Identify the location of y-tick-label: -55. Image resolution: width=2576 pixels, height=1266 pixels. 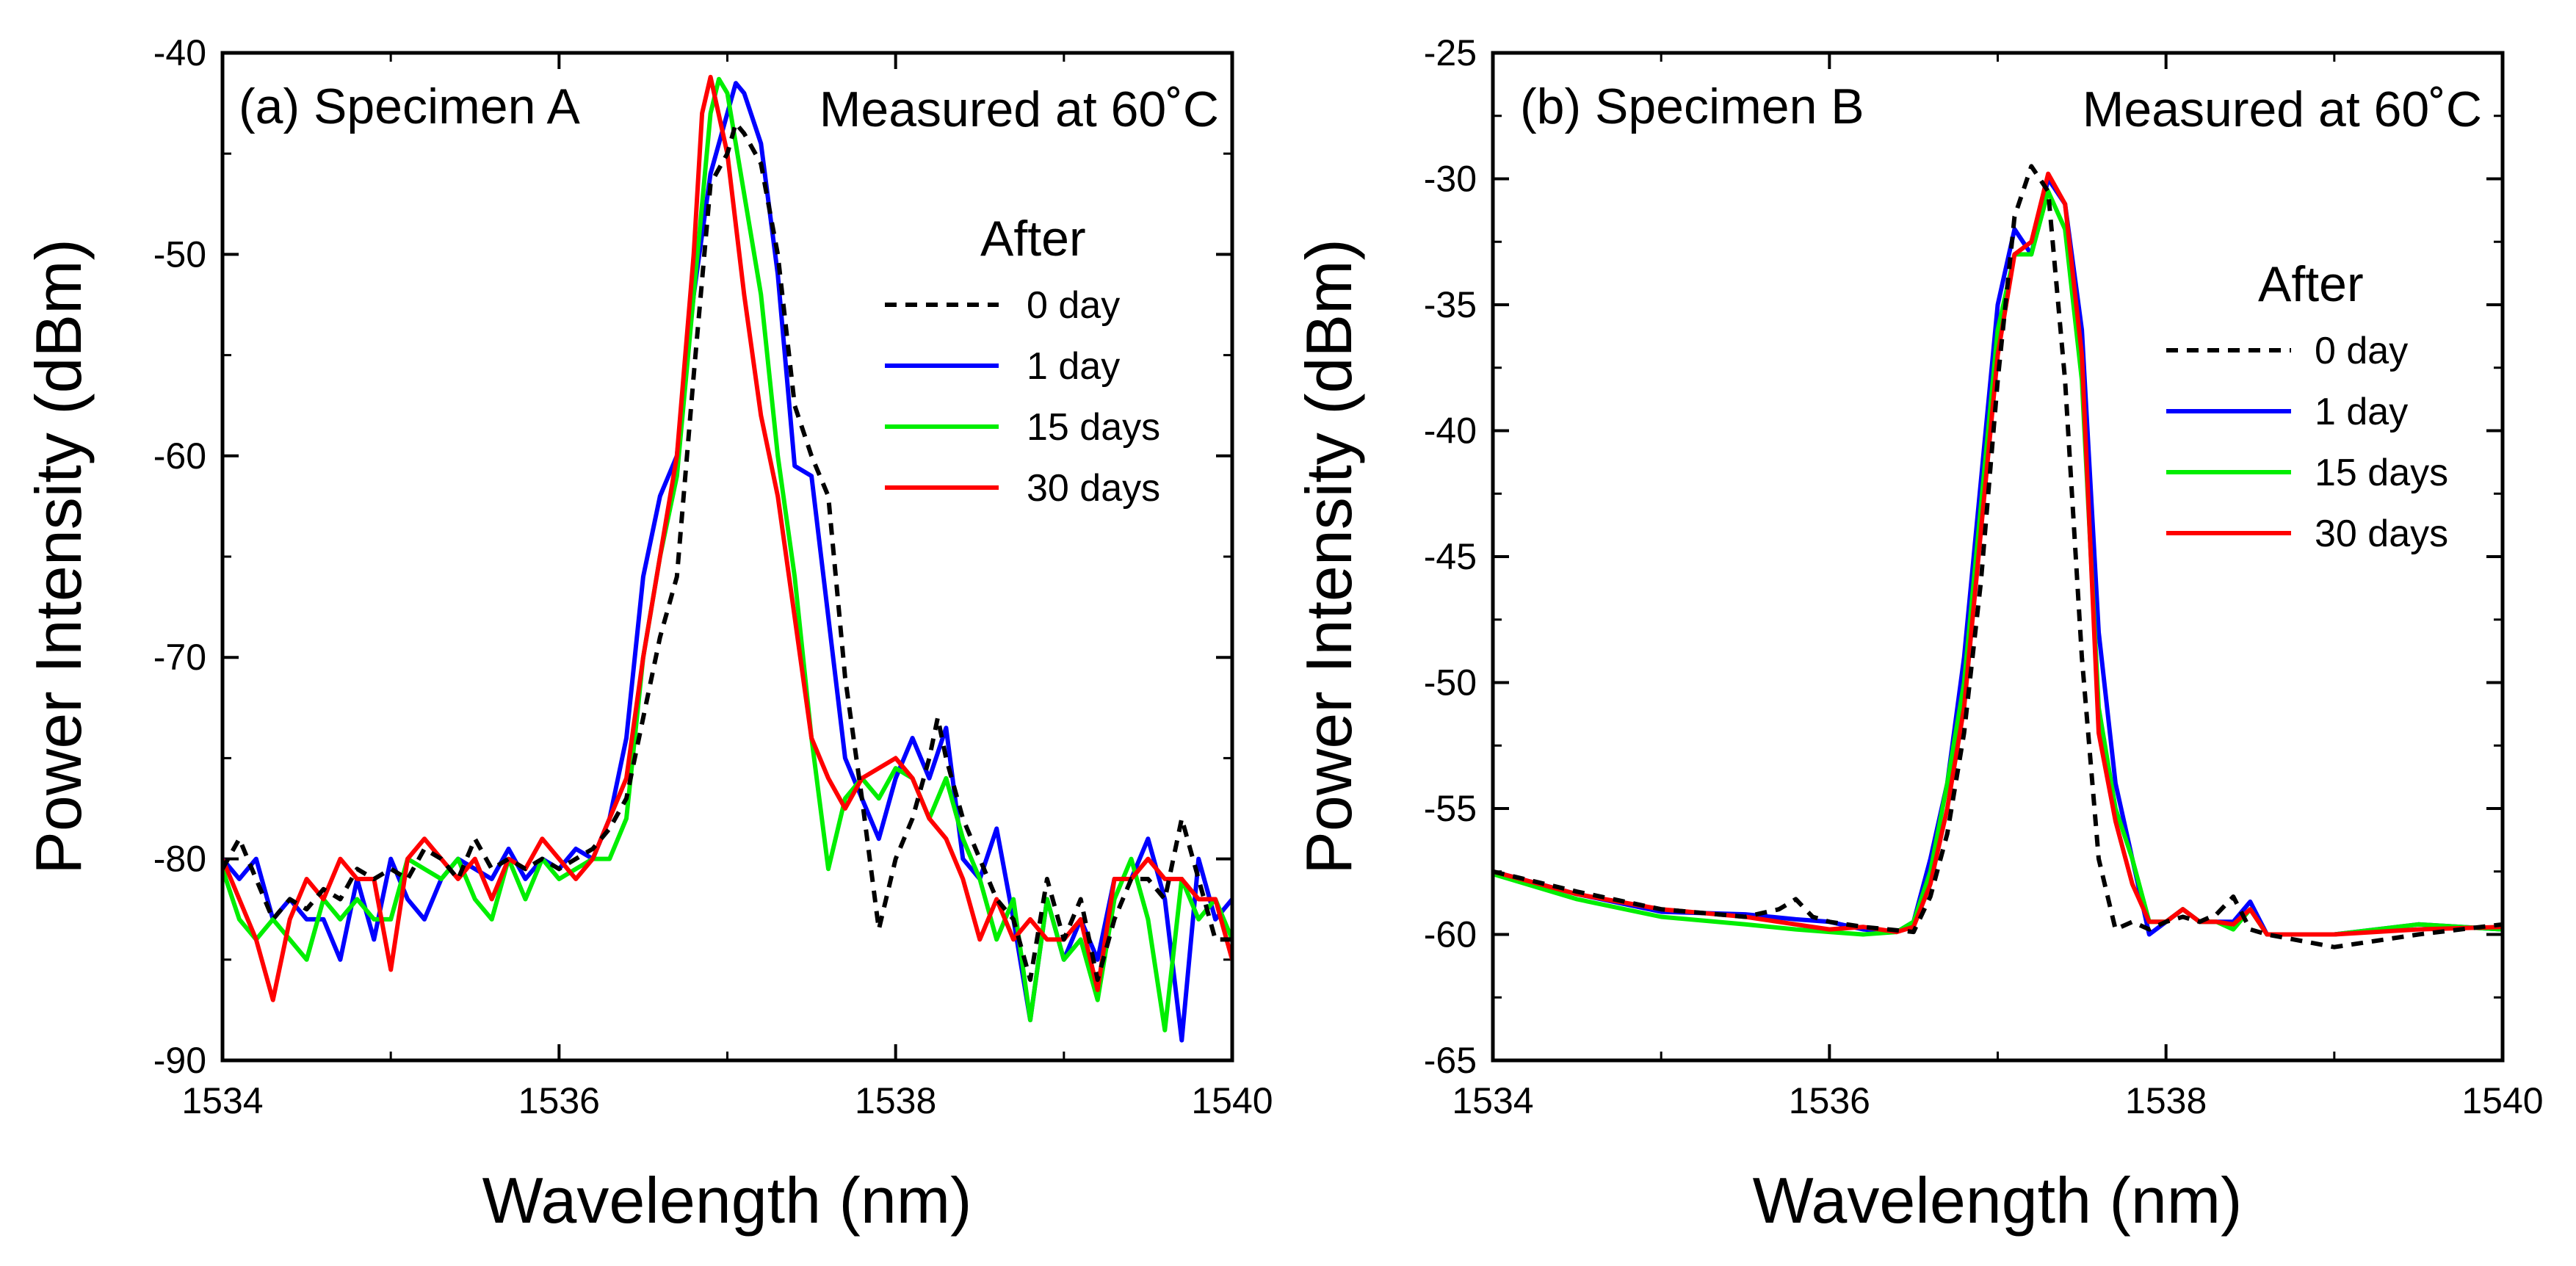
(1450, 808).